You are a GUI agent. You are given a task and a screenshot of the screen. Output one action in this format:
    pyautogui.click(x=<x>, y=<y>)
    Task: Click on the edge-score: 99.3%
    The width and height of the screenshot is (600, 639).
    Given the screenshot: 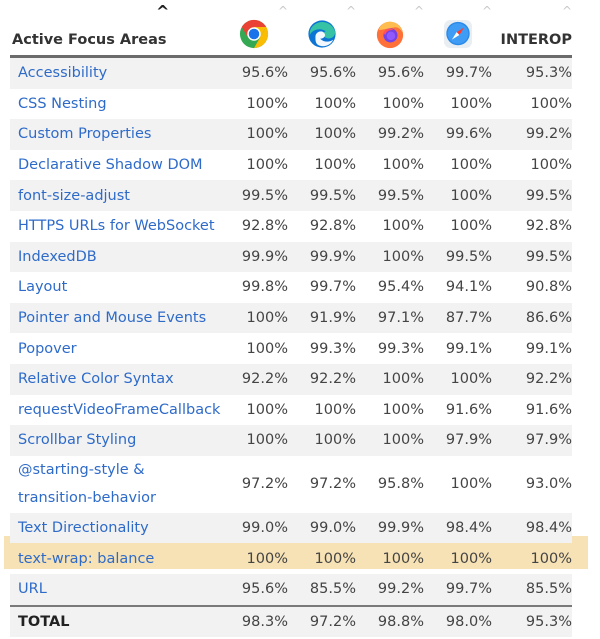 What is the action you would take?
    pyautogui.click(x=322, y=348)
    